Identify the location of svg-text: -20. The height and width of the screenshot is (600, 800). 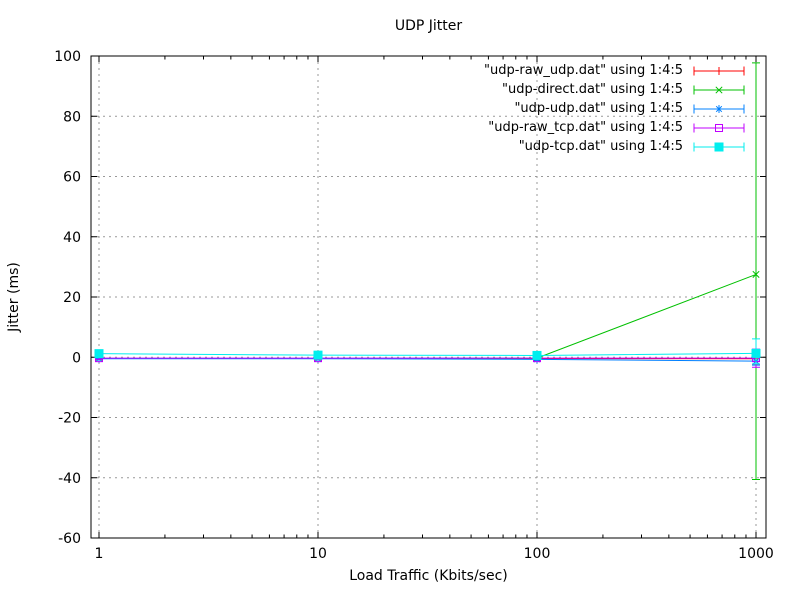
(69, 419).